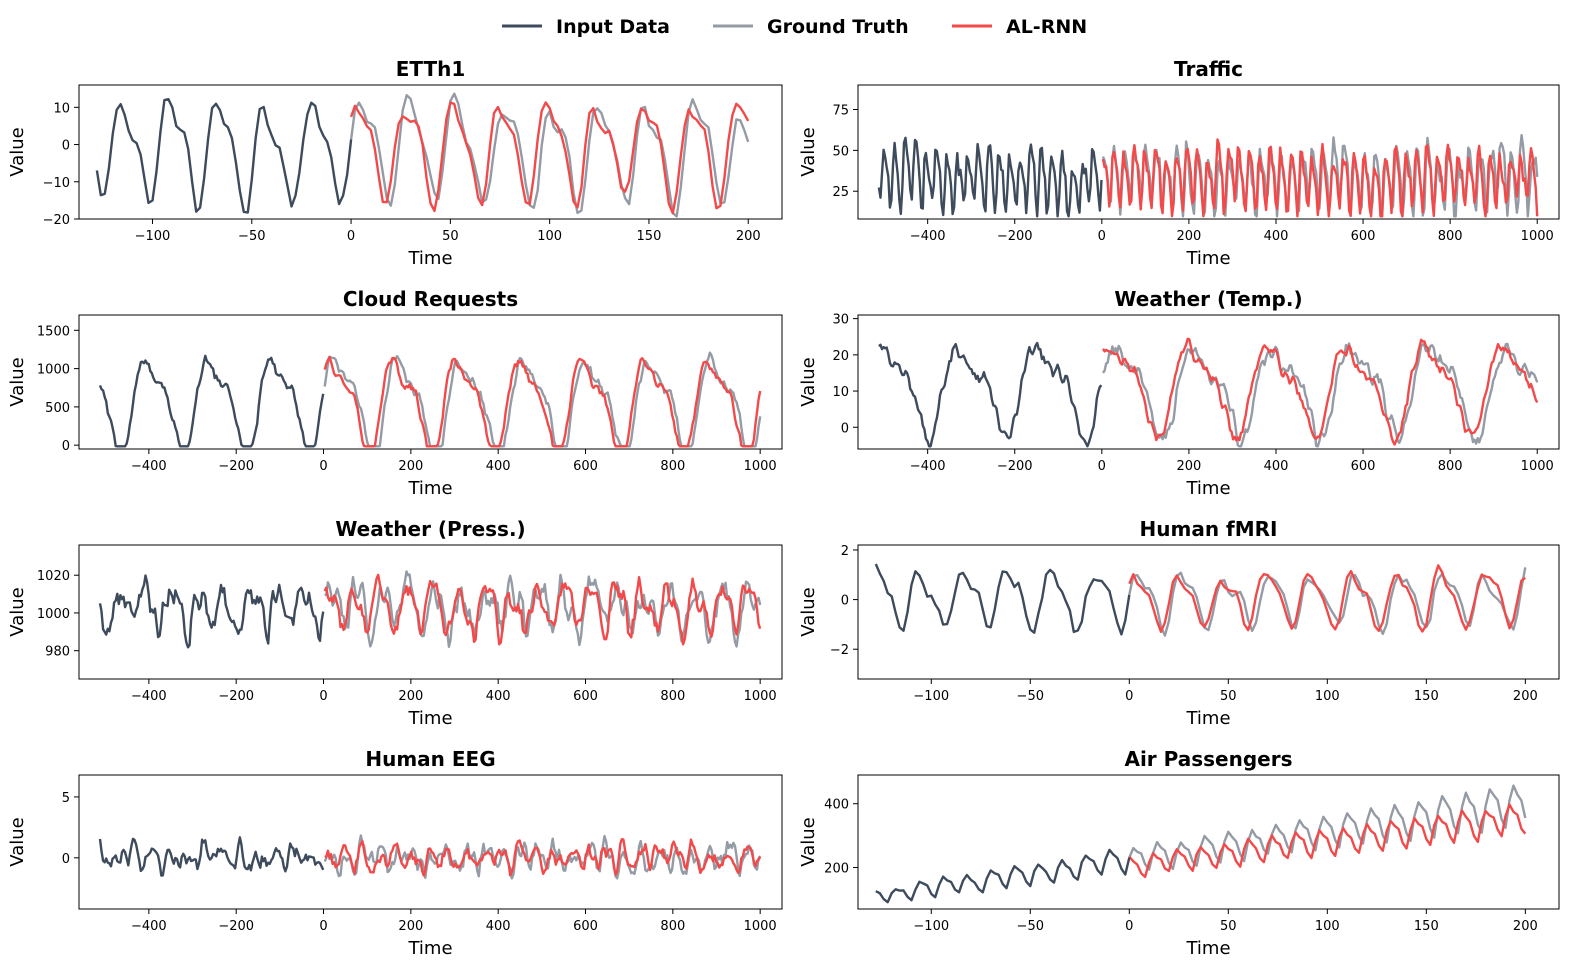 This screenshot has height=980, width=1589. What do you see at coordinates (836, 805) in the screenshot?
I see `y-tick-label: 400` at bounding box center [836, 805].